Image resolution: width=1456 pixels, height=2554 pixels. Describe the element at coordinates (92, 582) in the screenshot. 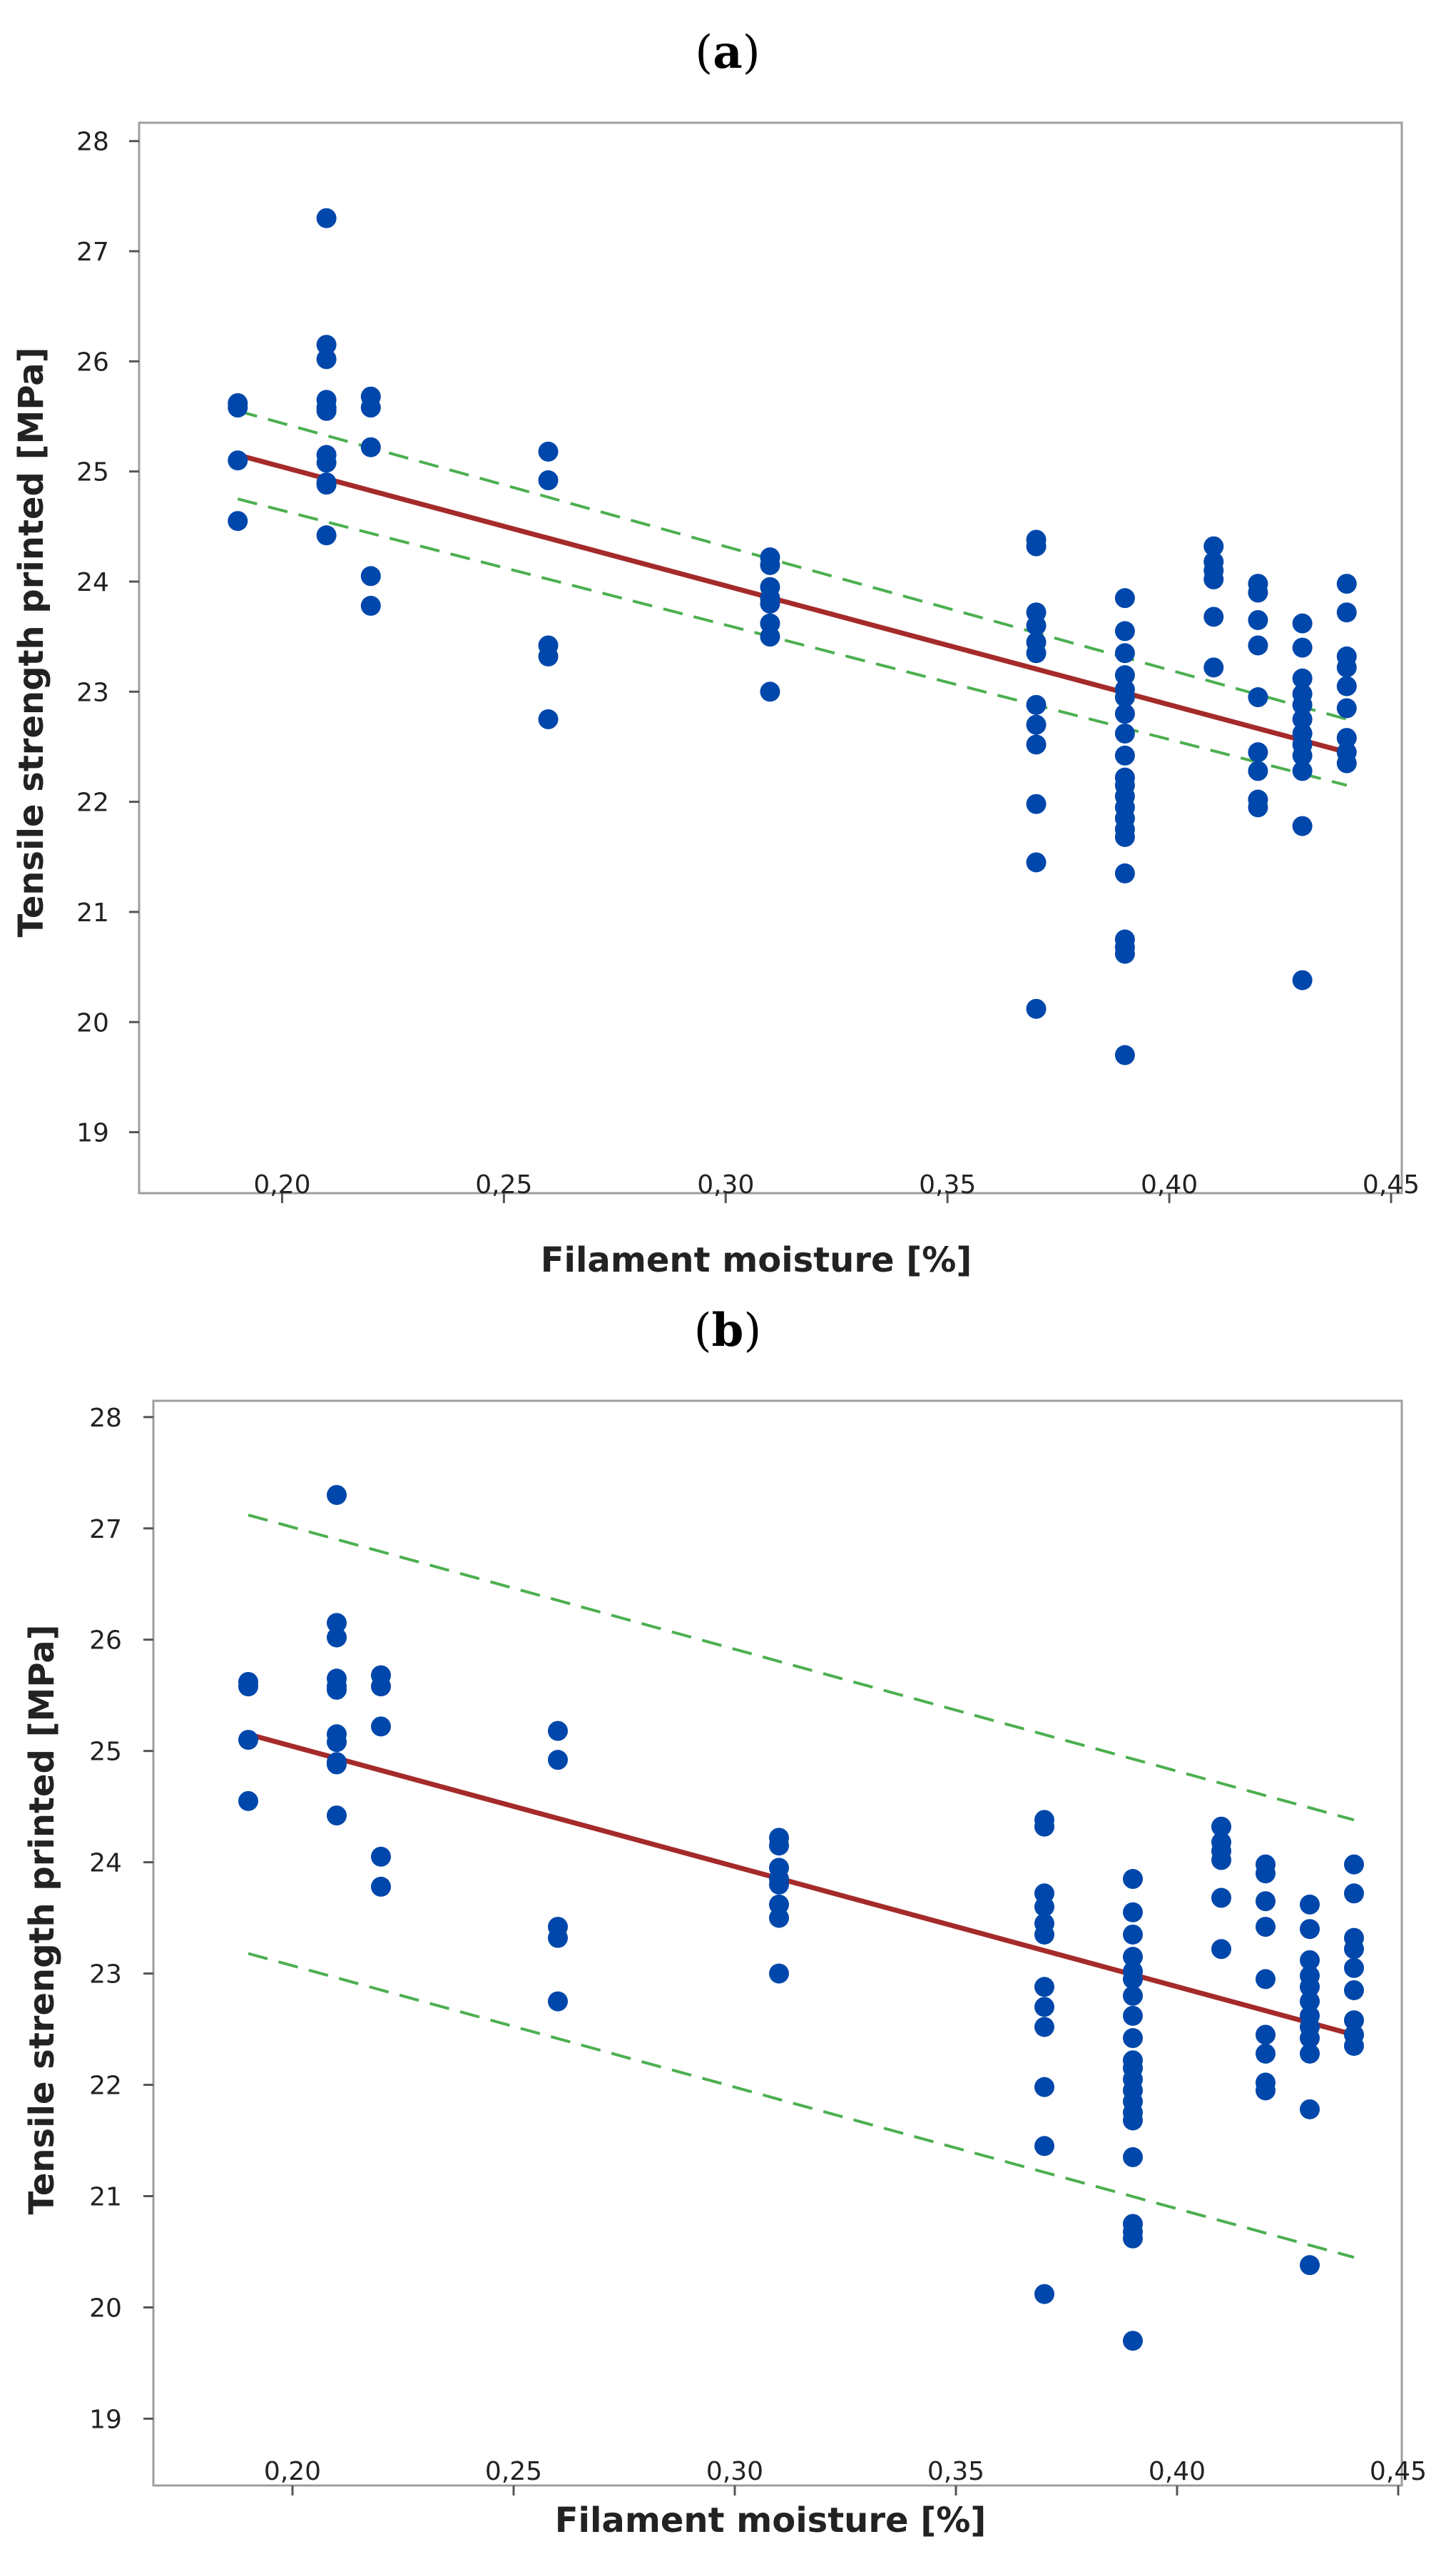

I see `y-tick-label: 24` at that location.